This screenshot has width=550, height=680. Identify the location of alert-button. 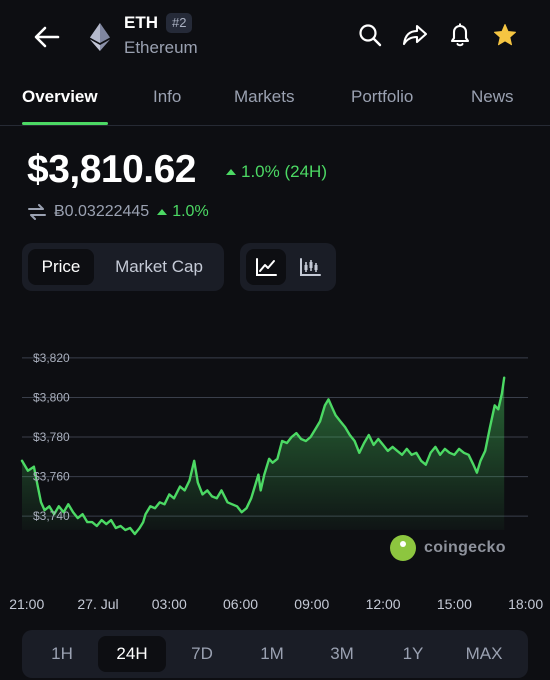
(460, 35).